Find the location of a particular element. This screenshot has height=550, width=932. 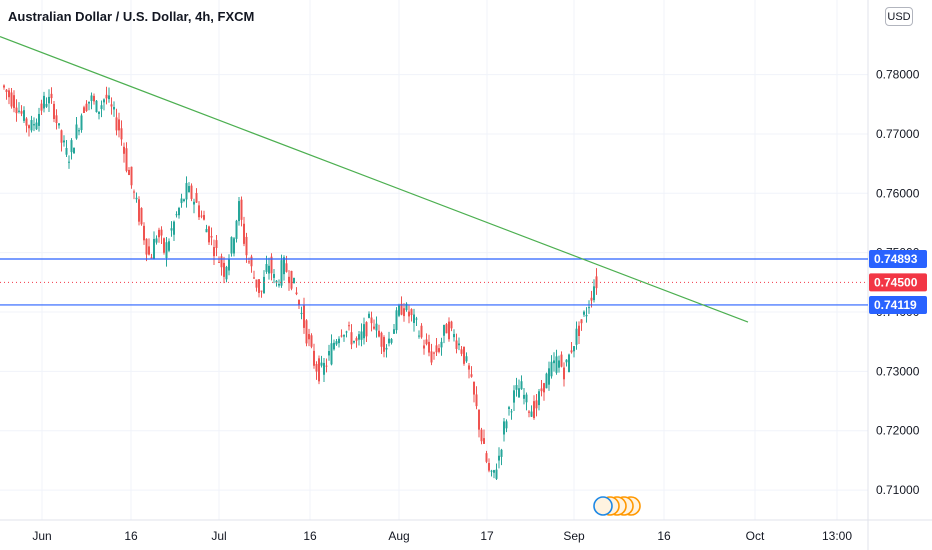

x-tick-label: Jul is located at coordinates (218, 536).